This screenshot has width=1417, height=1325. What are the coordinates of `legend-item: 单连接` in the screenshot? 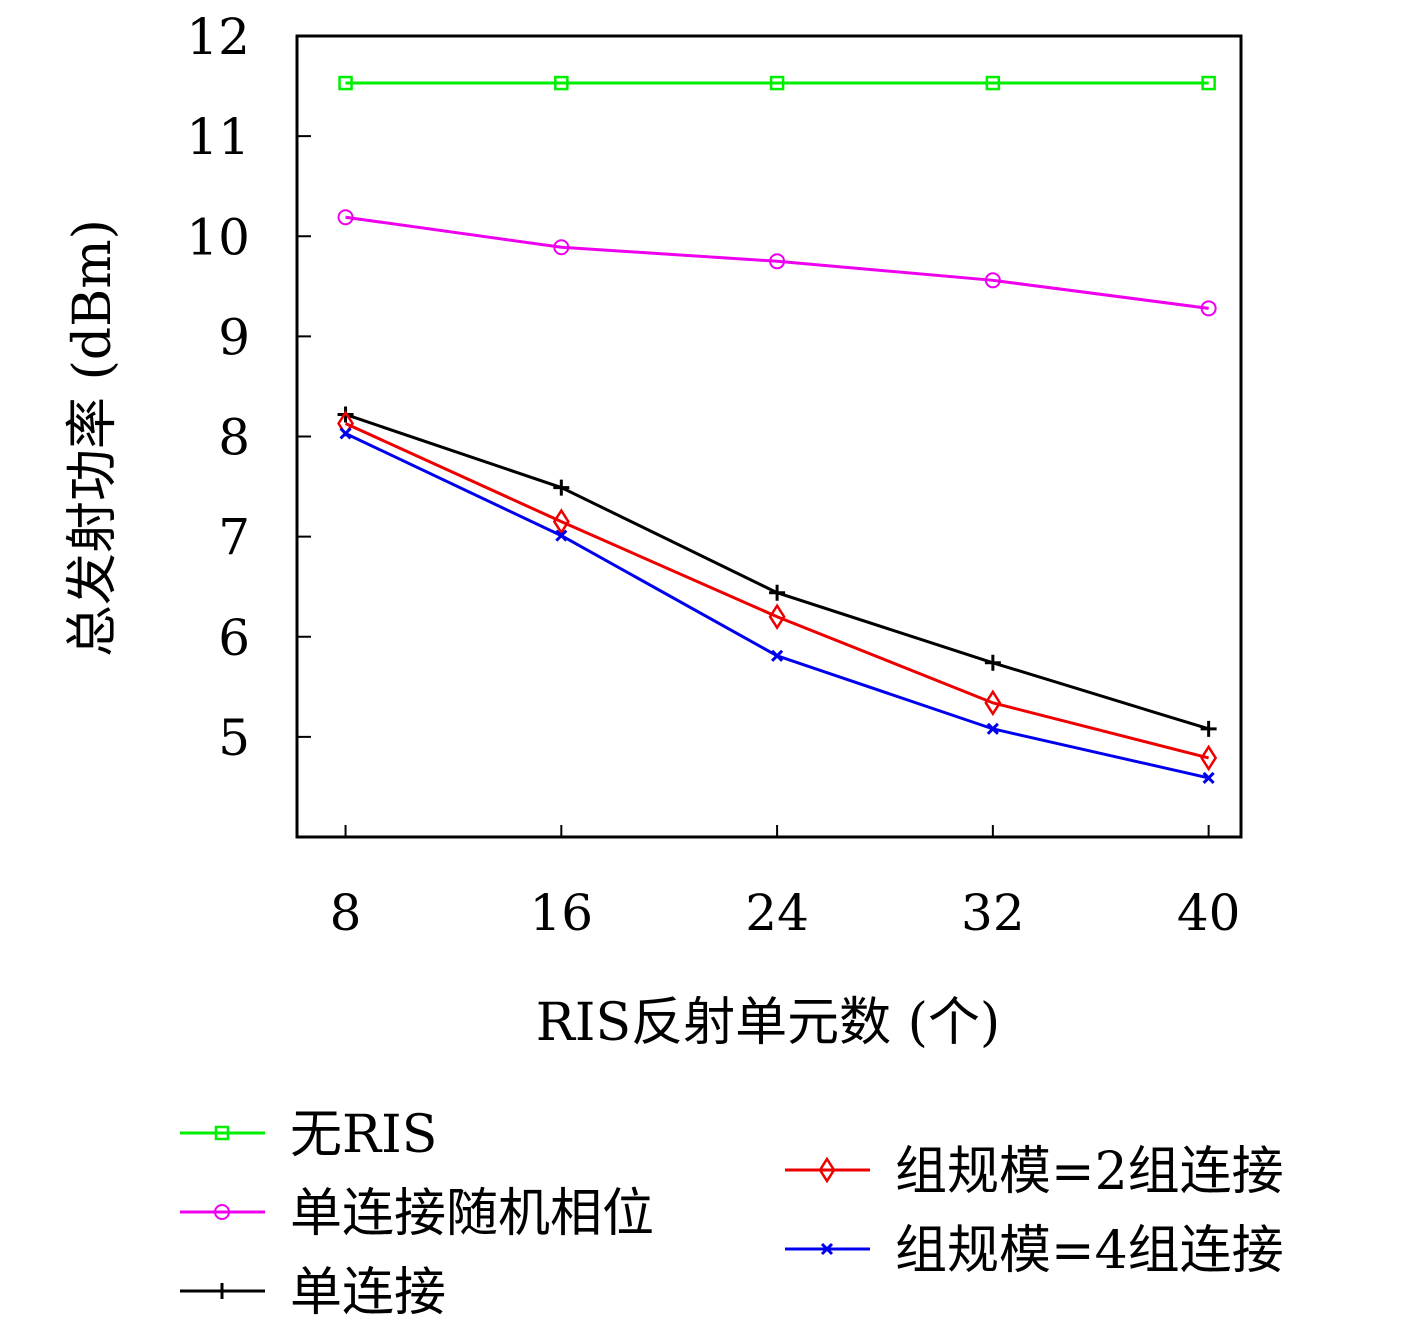 It's located at (313, 1293).